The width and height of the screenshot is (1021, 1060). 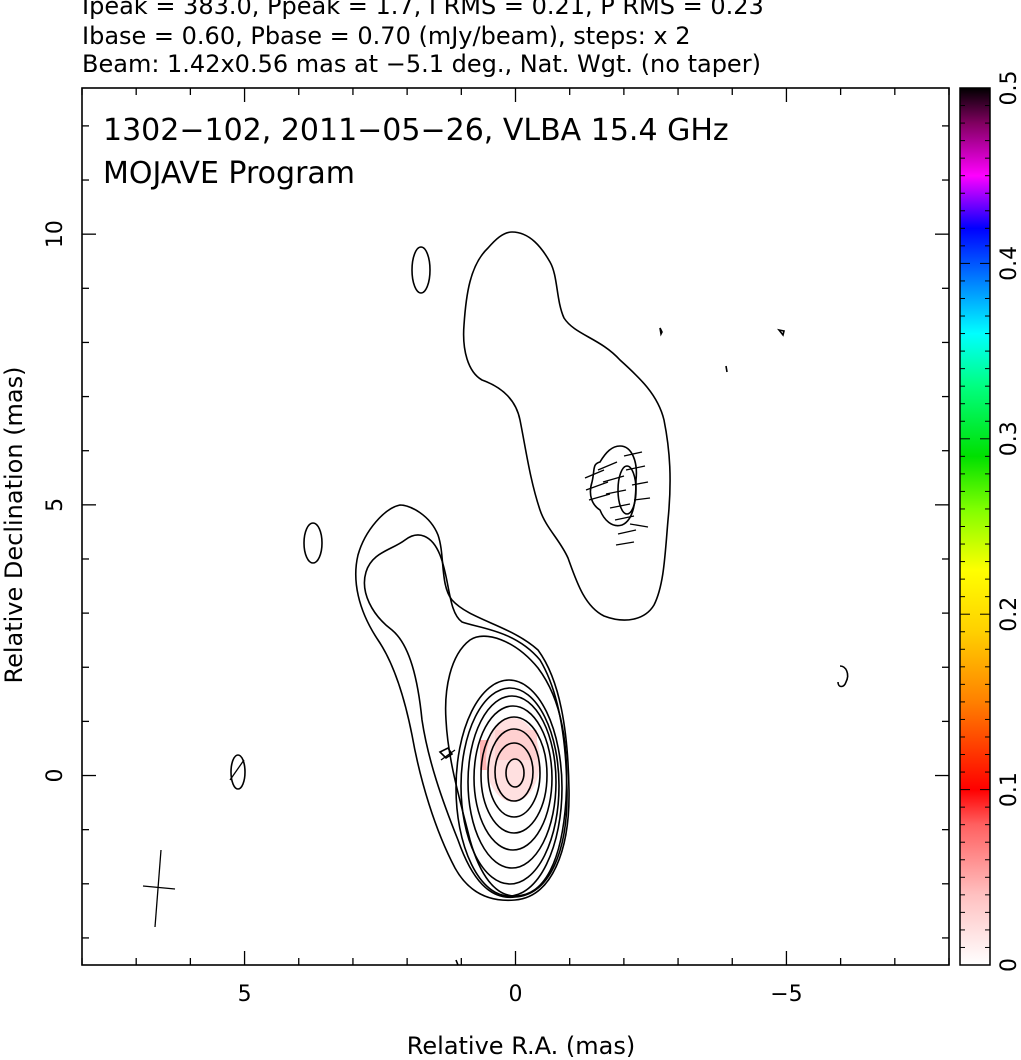 I want to click on plot-title-line1: 1302−102, 2011−05−26, VLBA 15.4 GHz, so click(x=416, y=130).